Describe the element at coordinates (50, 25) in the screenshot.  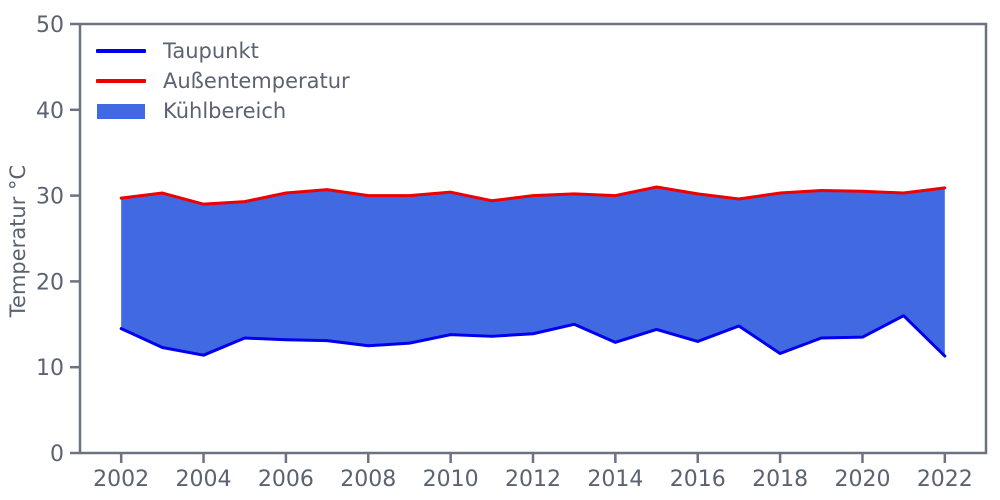
I see `y-tick-label: 50` at that location.